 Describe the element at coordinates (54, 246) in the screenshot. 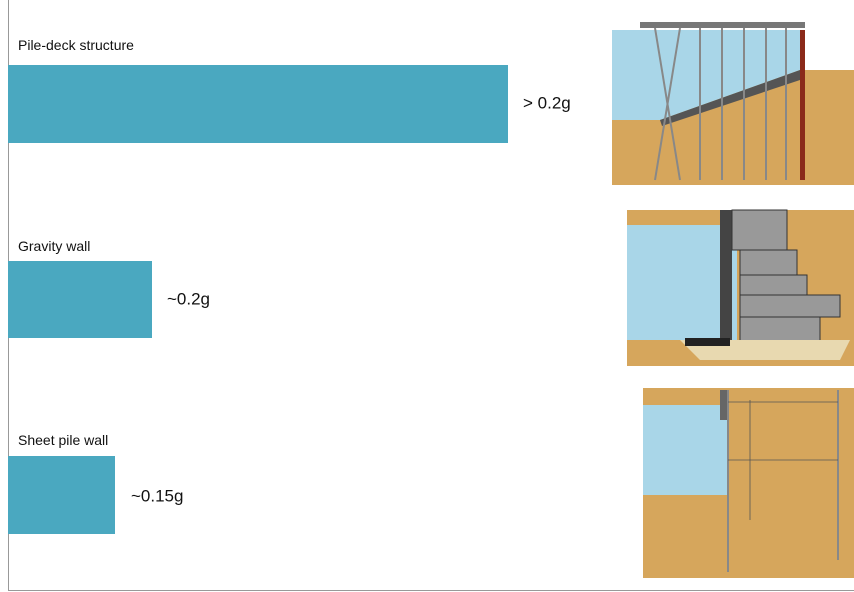

I see `item-label: Gravity wall` at that location.